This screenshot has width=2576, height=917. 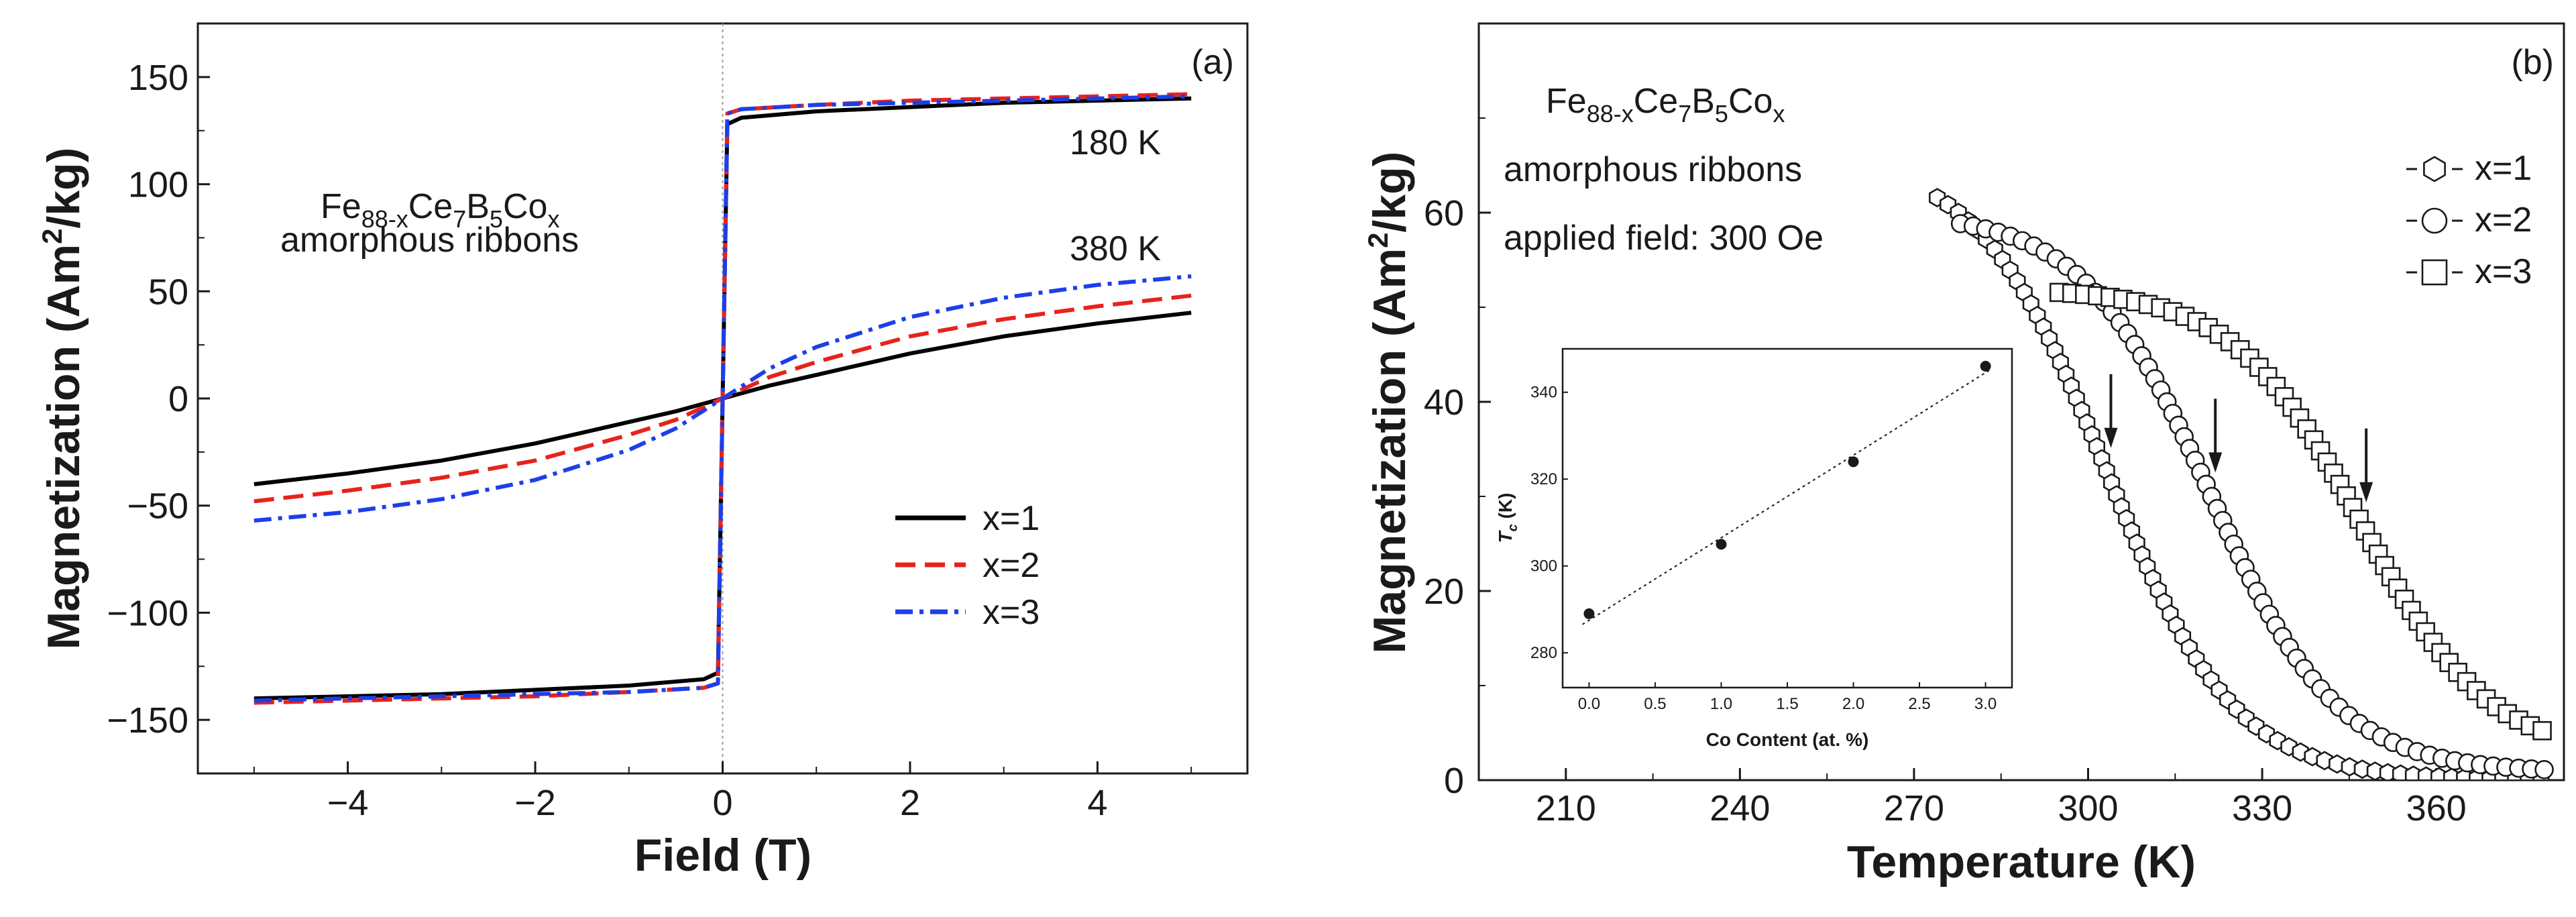 I want to click on x-tick-label: 2, so click(x=910, y=803).